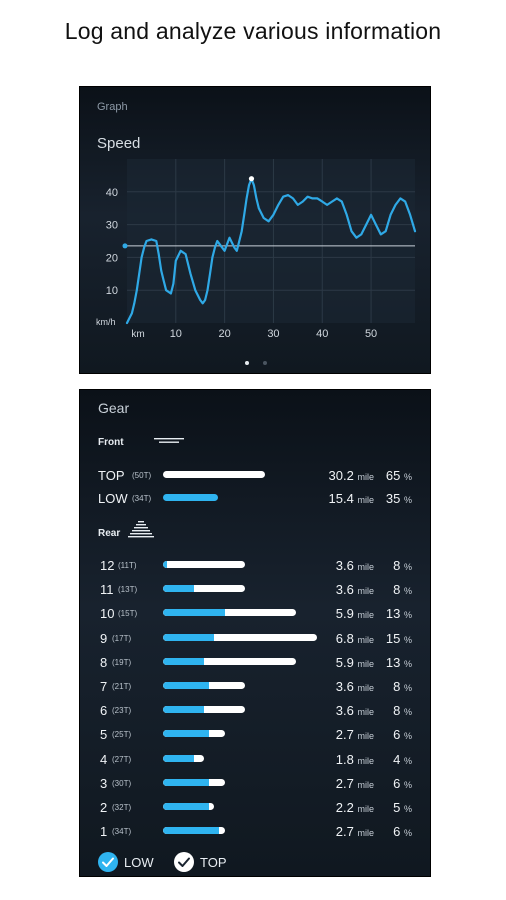  Describe the element at coordinates (256, 688) in the screenshot. I see `gear-row: 7 (21T) 3.6 mile 8 %` at that location.